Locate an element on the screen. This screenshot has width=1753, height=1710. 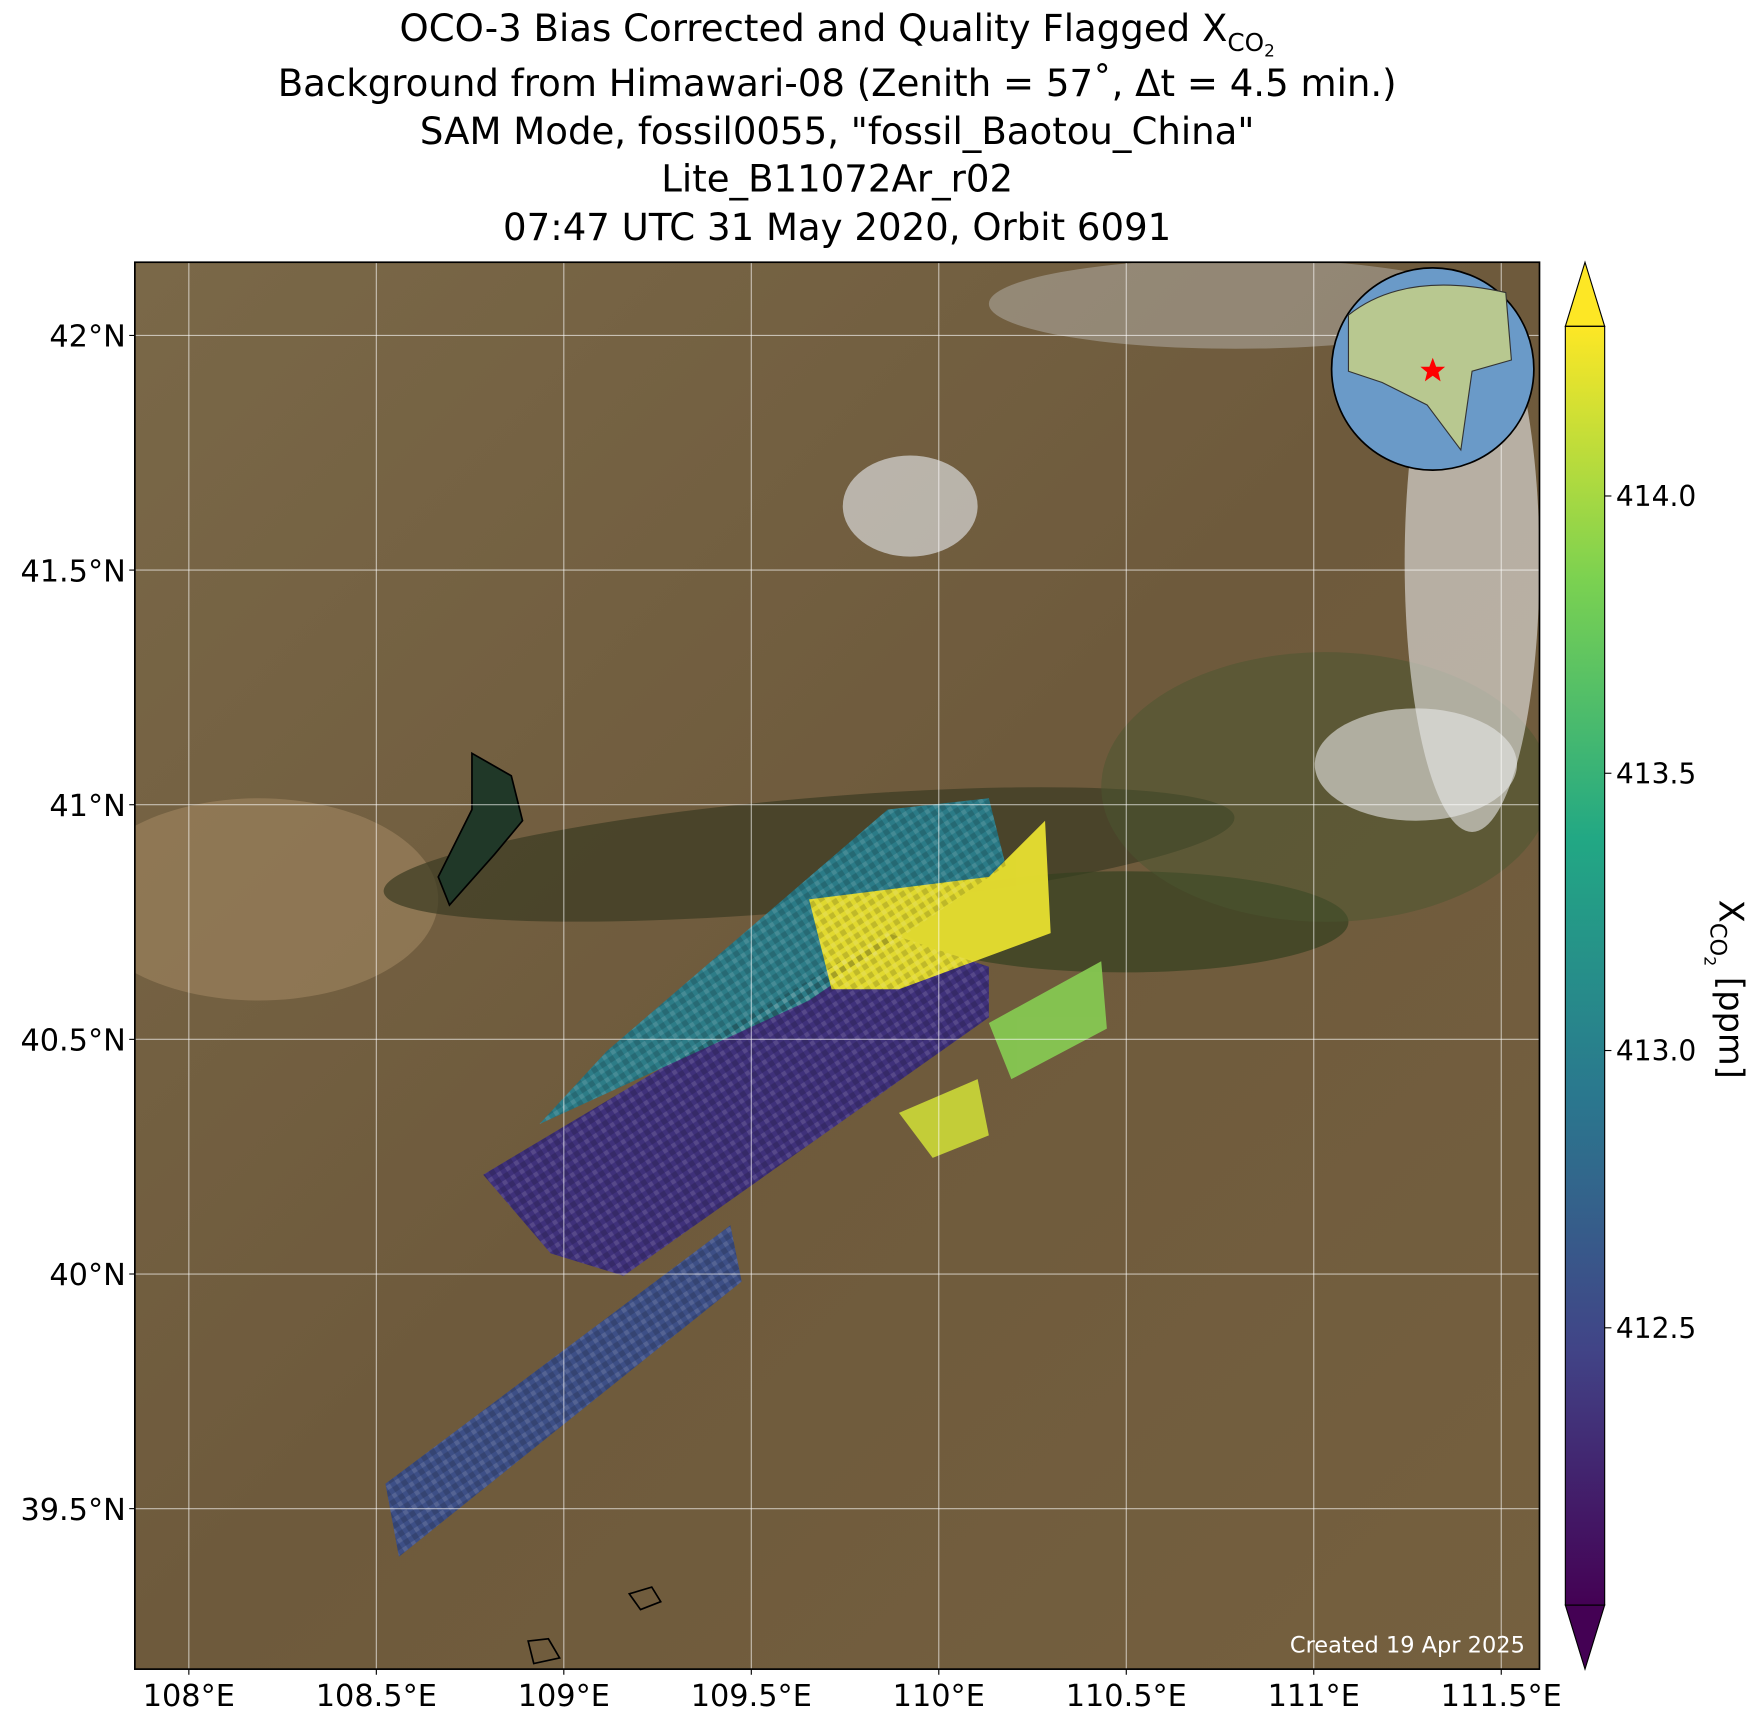
colorbar-tick-label: 413.5 is located at coordinates (1656, 773).